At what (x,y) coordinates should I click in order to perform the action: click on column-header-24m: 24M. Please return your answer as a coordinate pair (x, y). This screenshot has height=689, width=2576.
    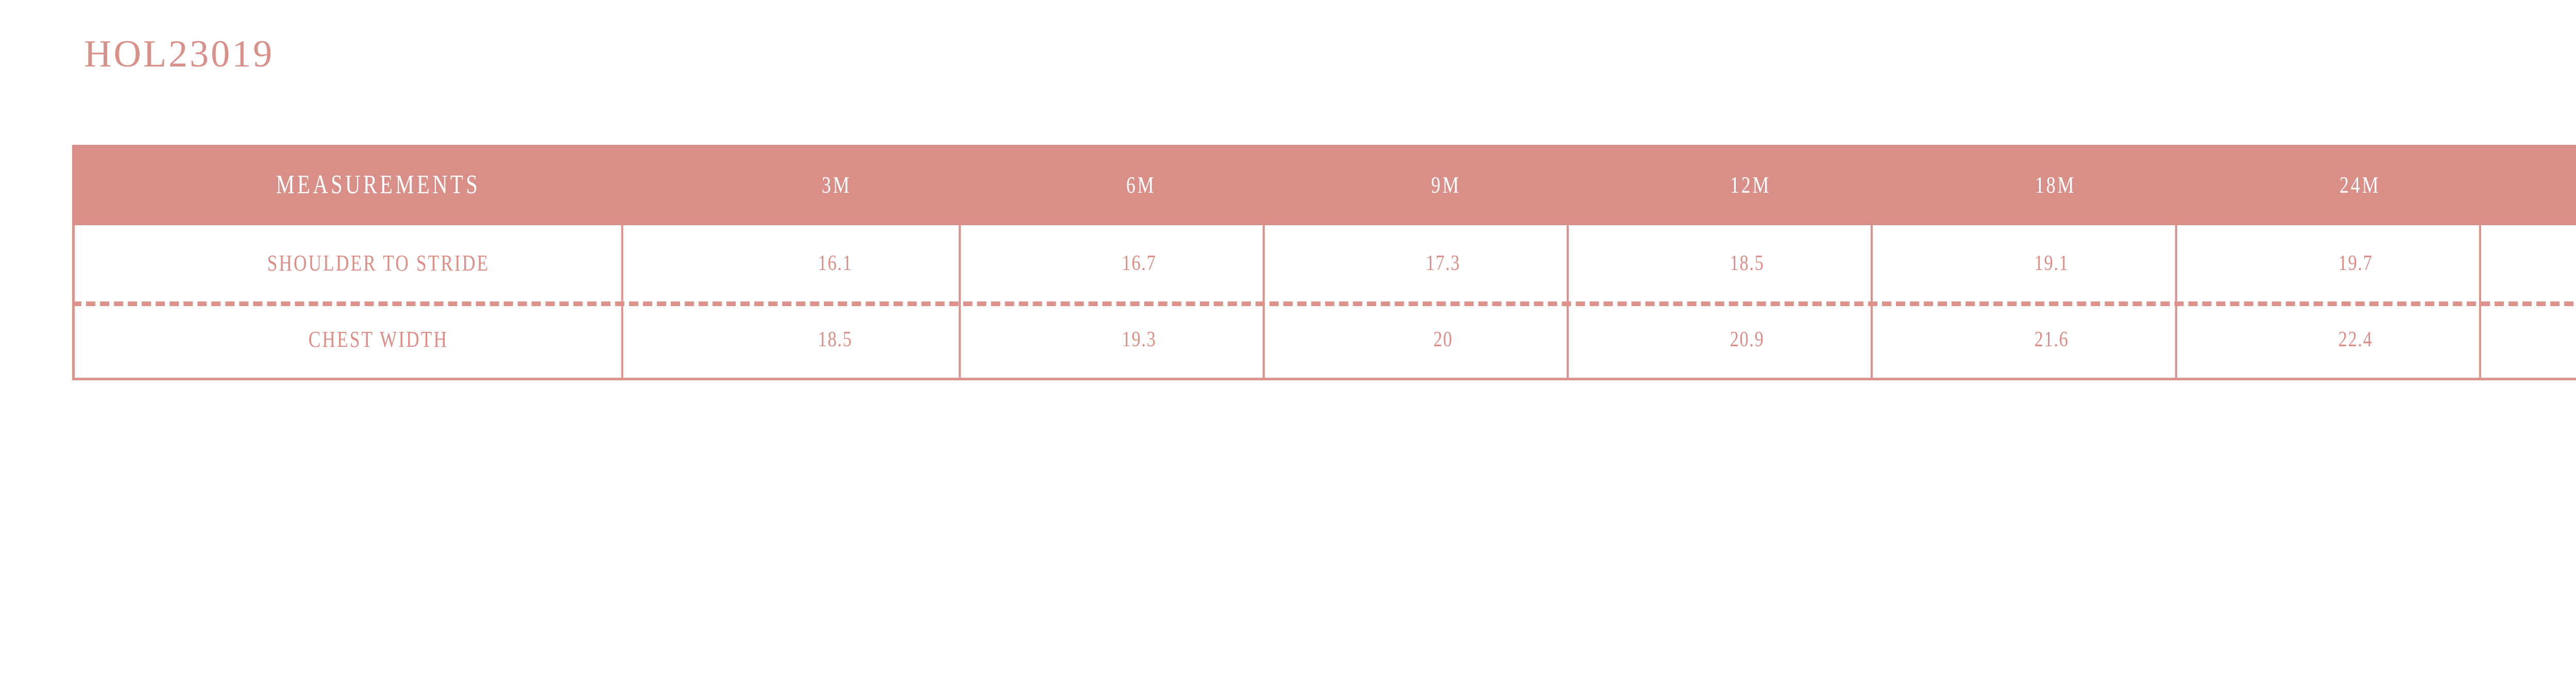
    Looking at the image, I should click on (2360, 185).